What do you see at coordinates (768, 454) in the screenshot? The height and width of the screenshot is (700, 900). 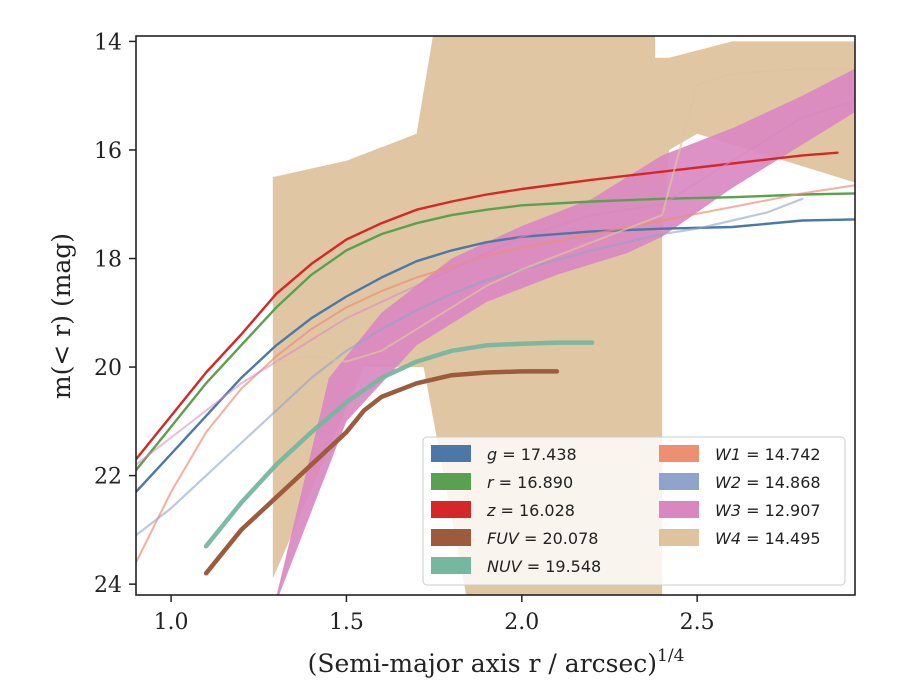 I see `legend-label-w1: W1 = 14.742` at bounding box center [768, 454].